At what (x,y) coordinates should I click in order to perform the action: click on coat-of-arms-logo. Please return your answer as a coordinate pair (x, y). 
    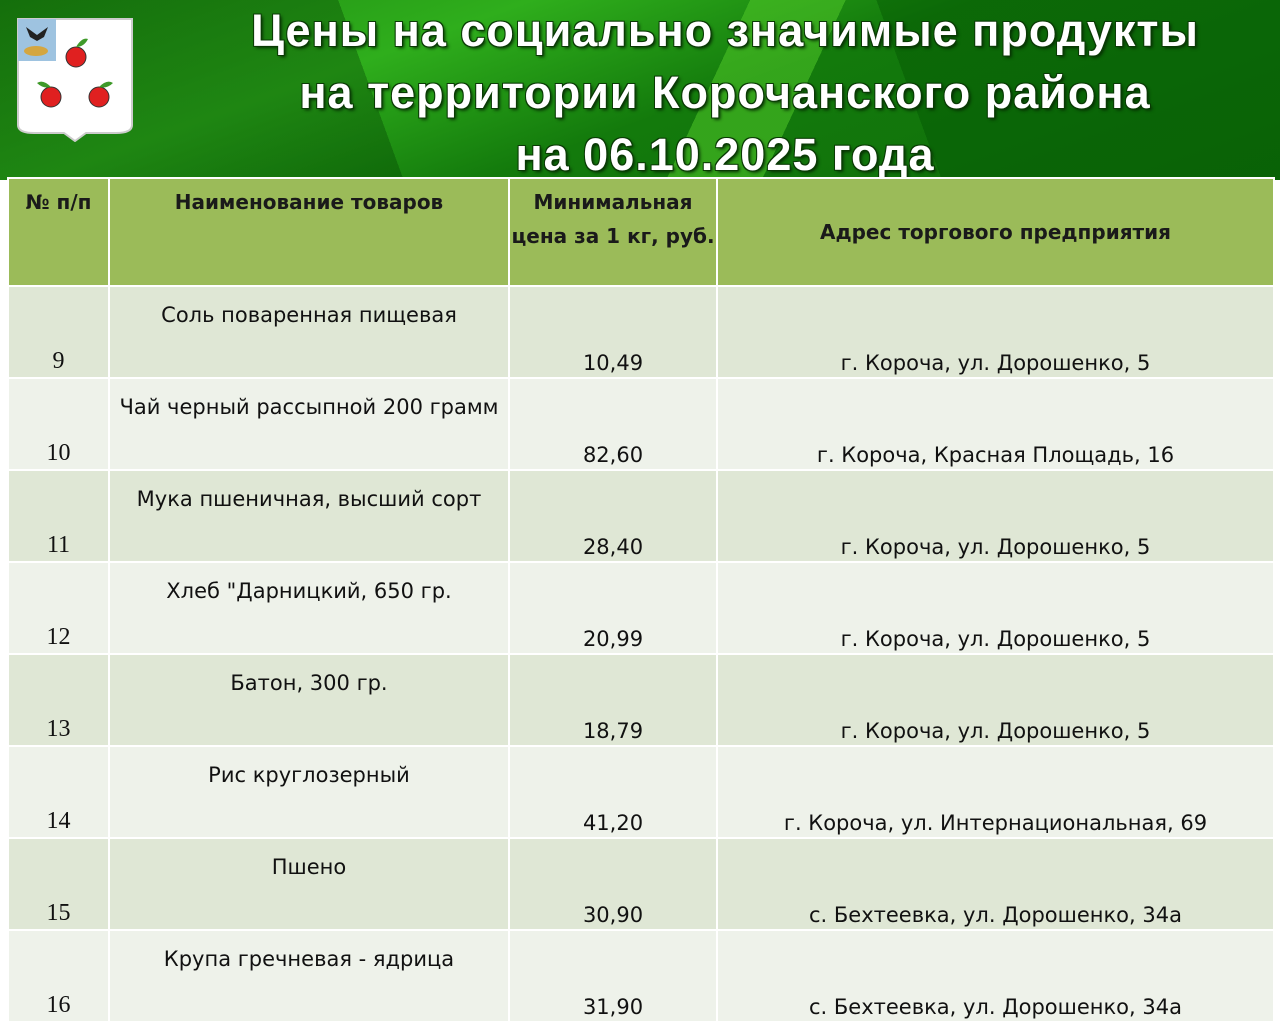
    Looking at the image, I should click on (75, 80).